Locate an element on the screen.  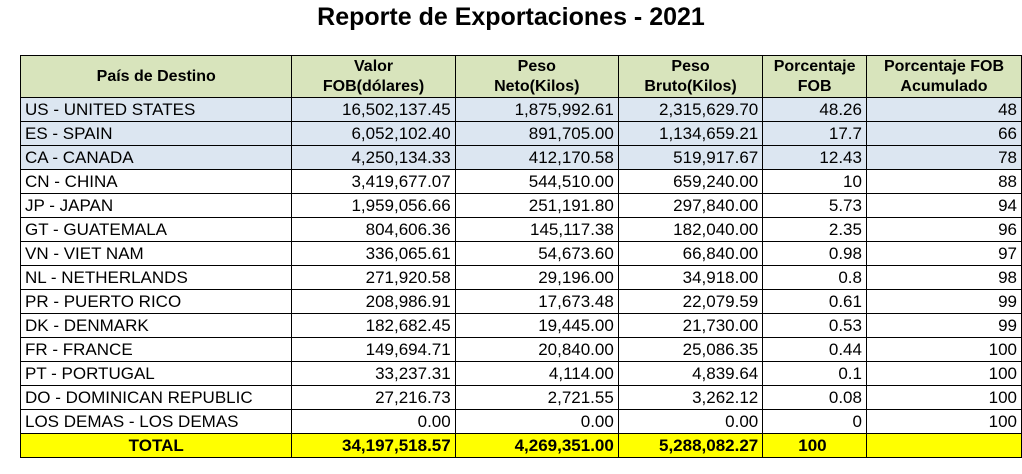
cell-porcentaje: 17.7 is located at coordinates (814, 133).